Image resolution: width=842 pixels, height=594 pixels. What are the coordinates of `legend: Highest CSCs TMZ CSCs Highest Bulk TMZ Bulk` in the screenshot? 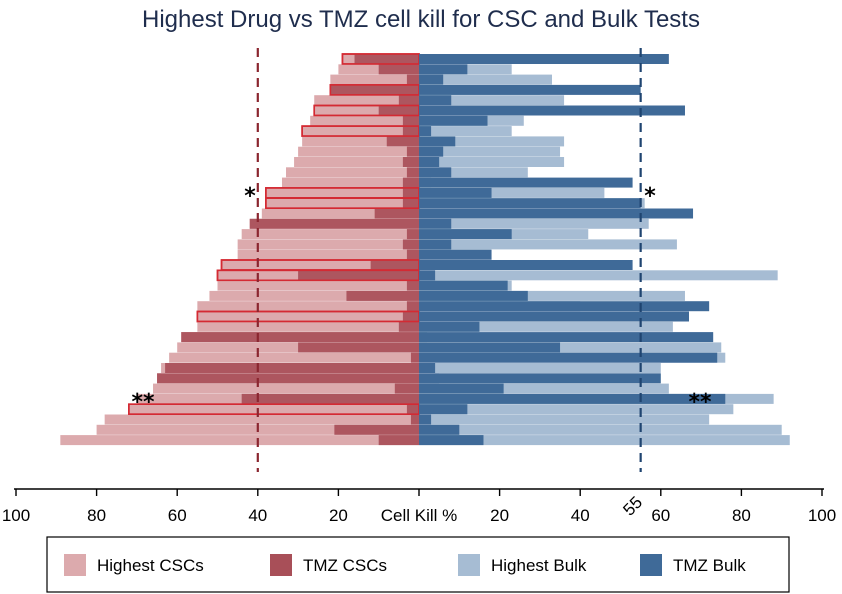 It's located at (418, 564).